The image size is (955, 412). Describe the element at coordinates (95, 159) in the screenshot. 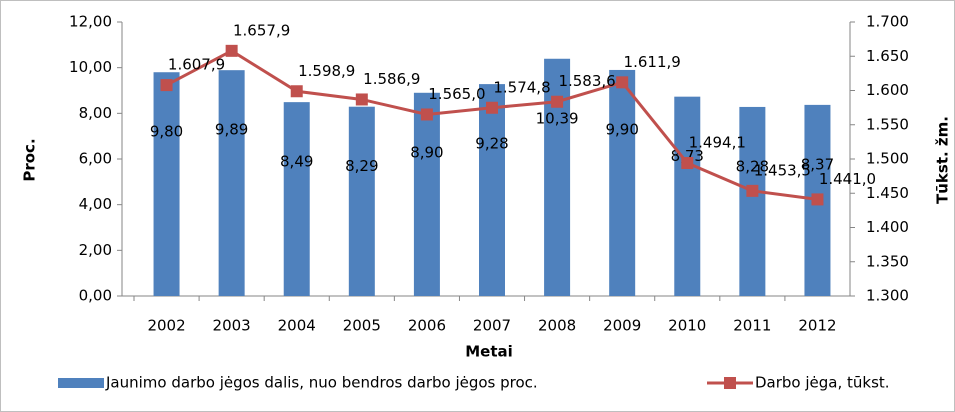

I see `y-tick-label: 6,00` at that location.